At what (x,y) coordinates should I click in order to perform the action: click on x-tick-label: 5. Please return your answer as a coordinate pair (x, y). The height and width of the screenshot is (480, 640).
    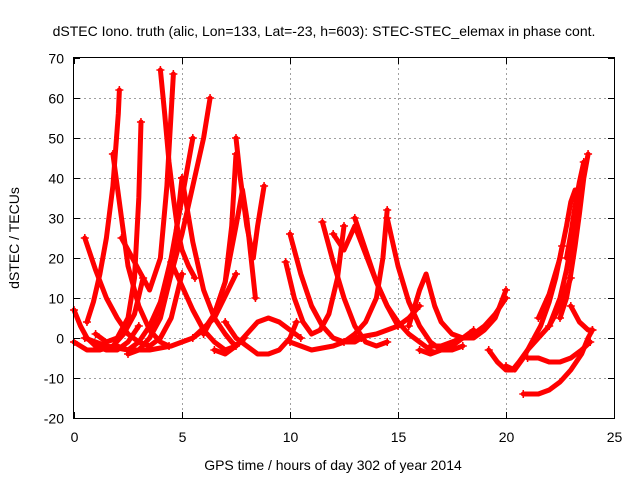
    Looking at the image, I should click on (183, 437).